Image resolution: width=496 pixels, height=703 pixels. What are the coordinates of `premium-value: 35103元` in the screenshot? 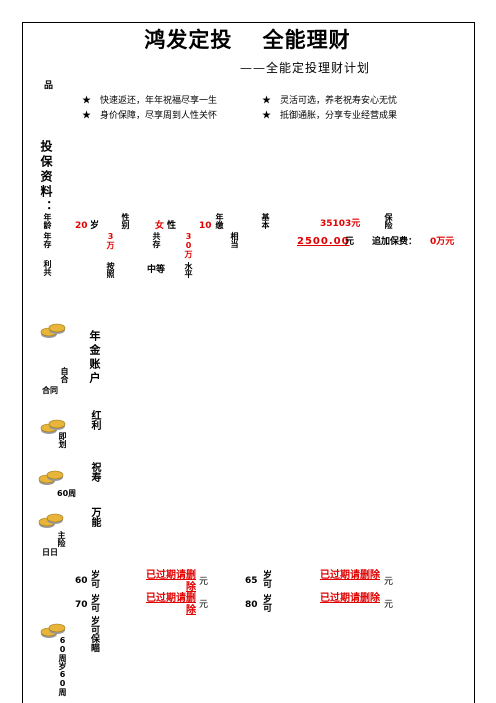 It's located at (340, 224).